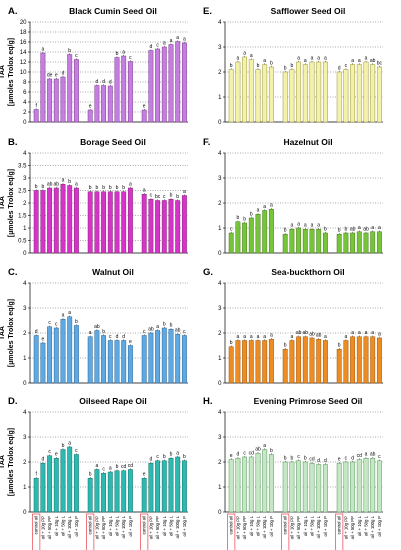 The height and width of the screenshot is (550, 401). I want to click on bar-category-label: oil + 10g L, so click(110, 525).